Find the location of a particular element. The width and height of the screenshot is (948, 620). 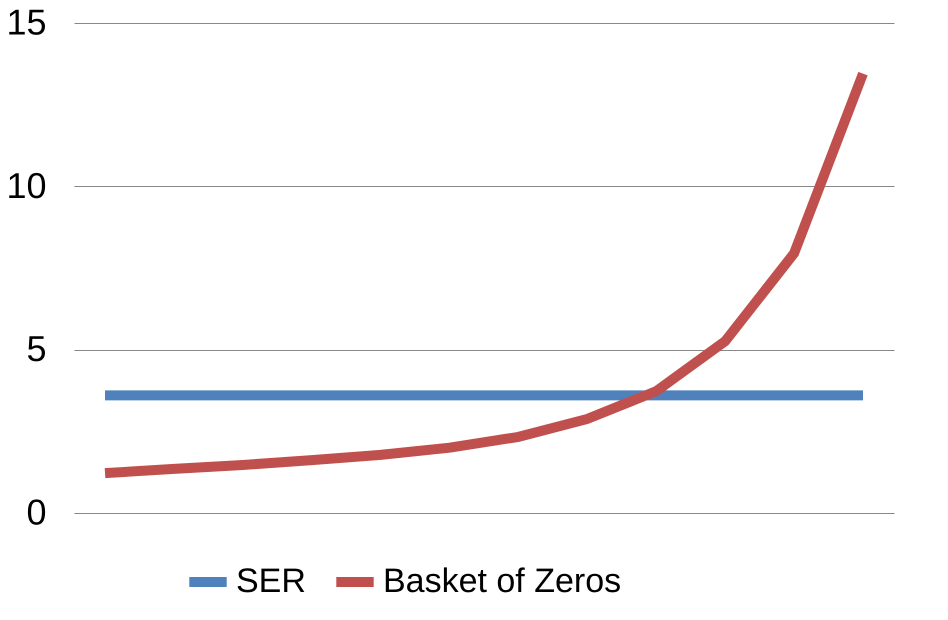

y-tick-label: 0 is located at coordinates (36, 512).